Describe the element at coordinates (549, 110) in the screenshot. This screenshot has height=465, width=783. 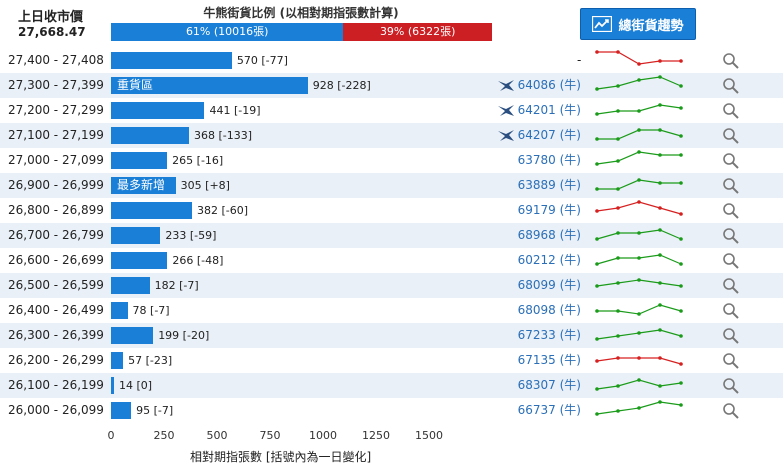
I see `warrant-code-link: 64201 (牛)` at that location.